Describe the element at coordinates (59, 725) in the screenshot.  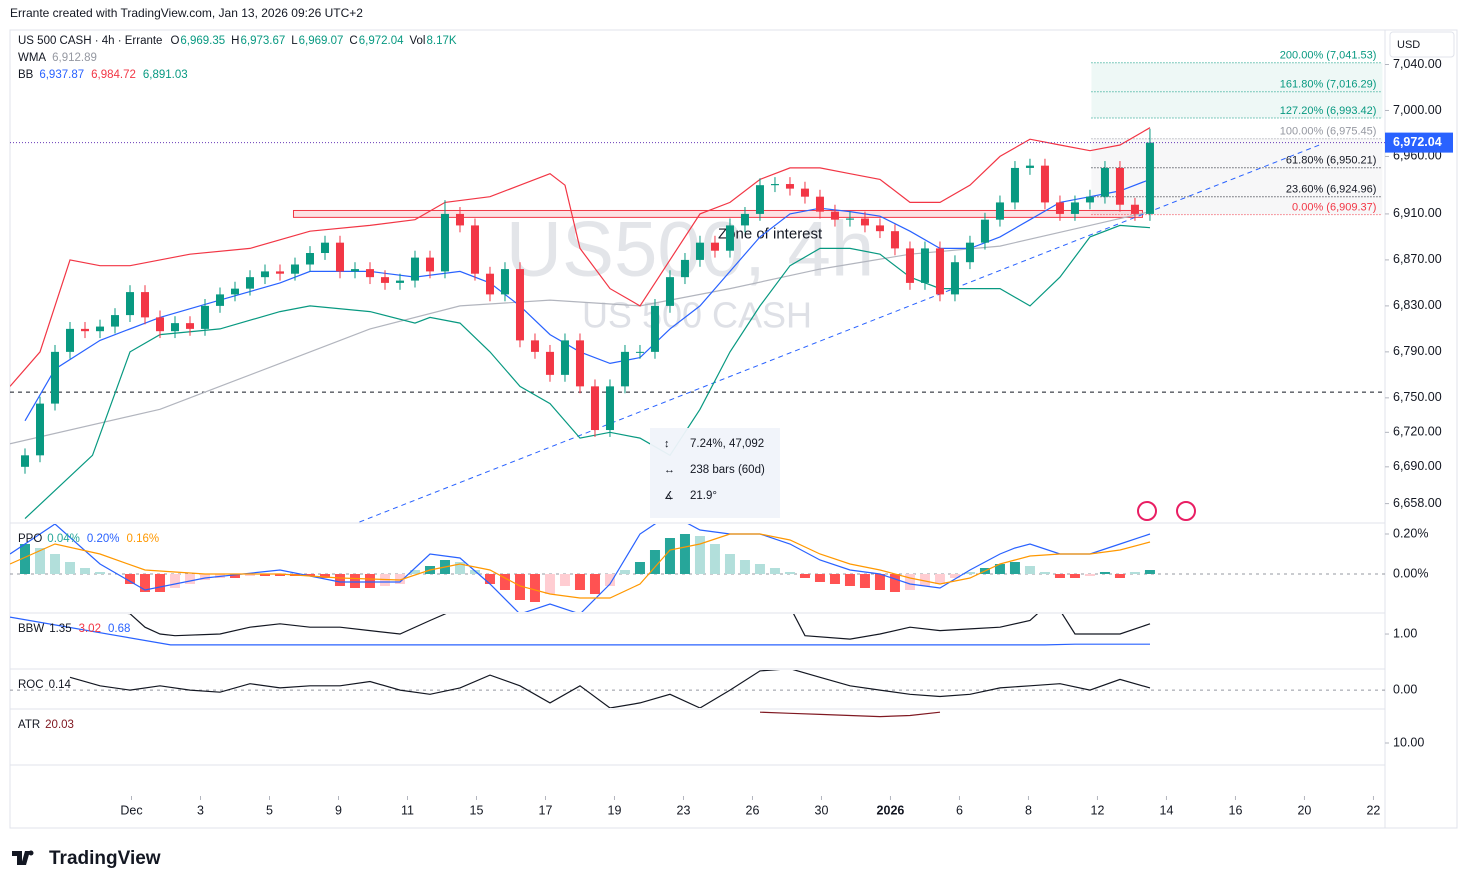
I see `pane-value: 20.03` at that location.